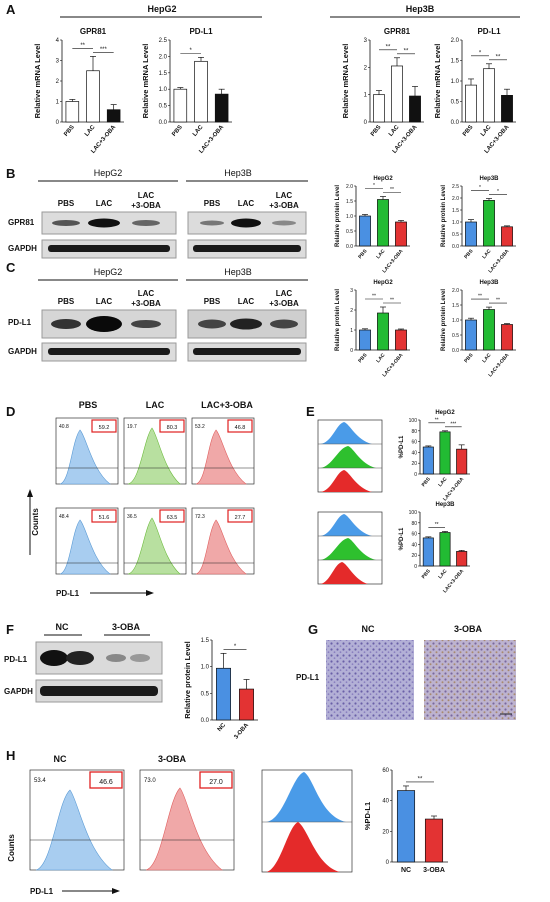 Image resolution: width=550 pixels, height=902 pixels. What do you see at coordinates (308, 677) in the screenshot?
I see `ihc-row-label: PD-L1` at bounding box center [308, 677].